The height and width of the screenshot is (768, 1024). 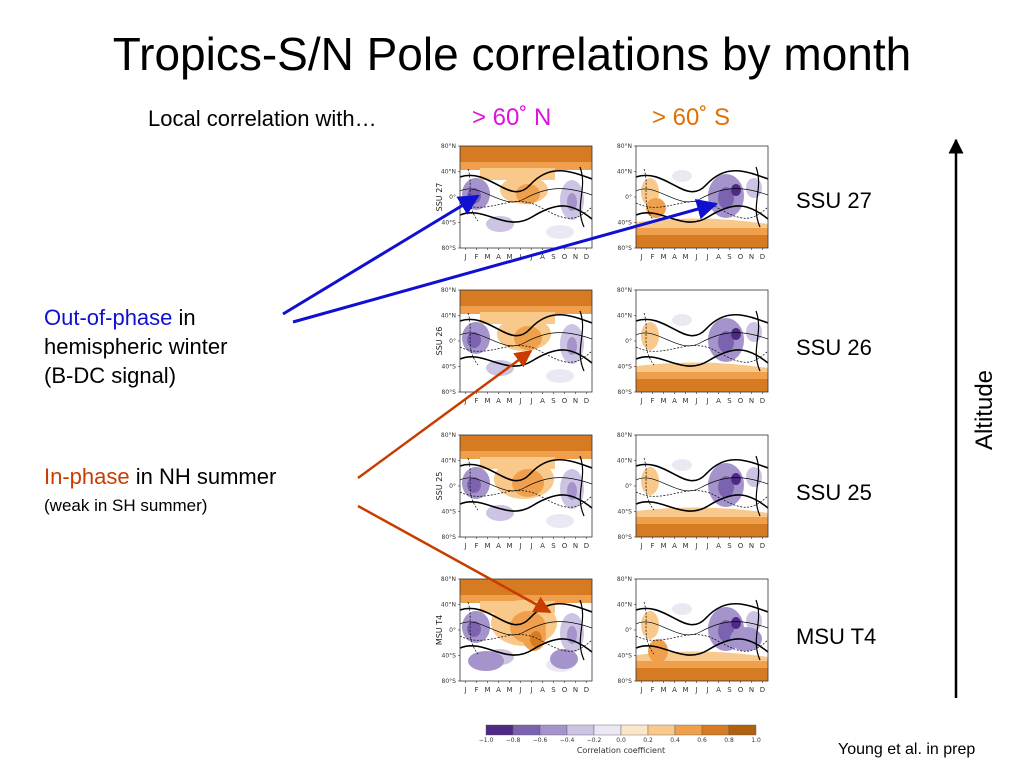 I want to click on colorbar-tick-label: 0.0, so click(x=621, y=740).